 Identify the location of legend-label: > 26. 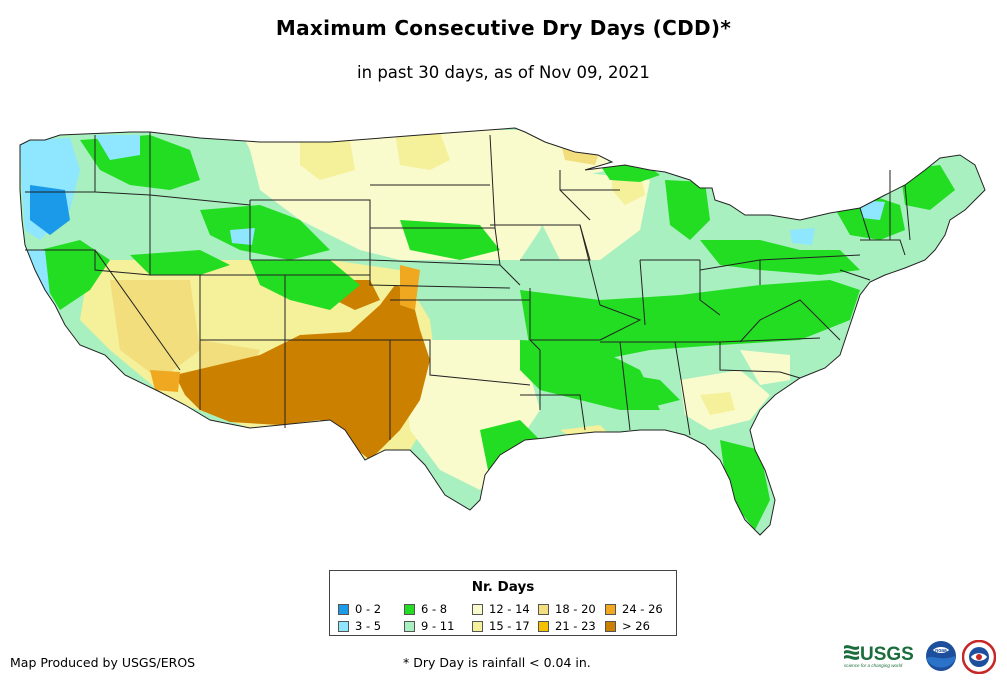
(636, 626).